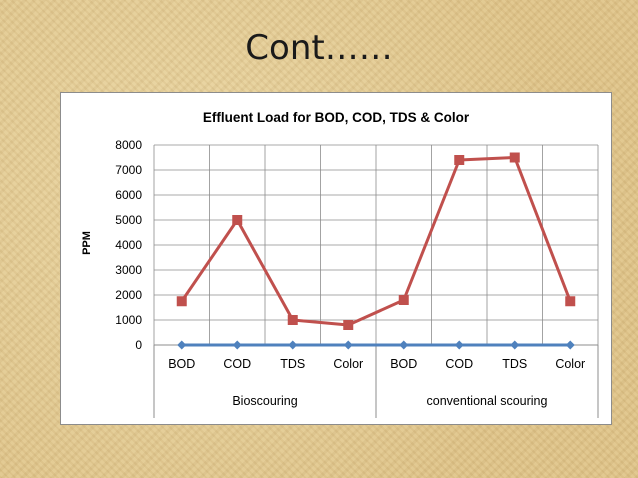 The width and height of the screenshot is (638, 478). Describe the element at coordinates (264, 401) in the screenshot. I see `group-label: Bioscouring` at that location.